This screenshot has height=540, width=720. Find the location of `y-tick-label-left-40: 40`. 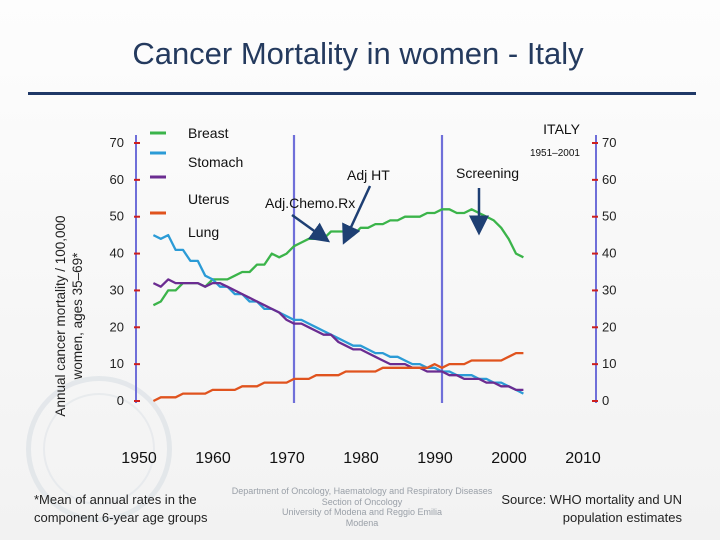

y-tick-label-left-40: 40 is located at coordinates (117, 253).